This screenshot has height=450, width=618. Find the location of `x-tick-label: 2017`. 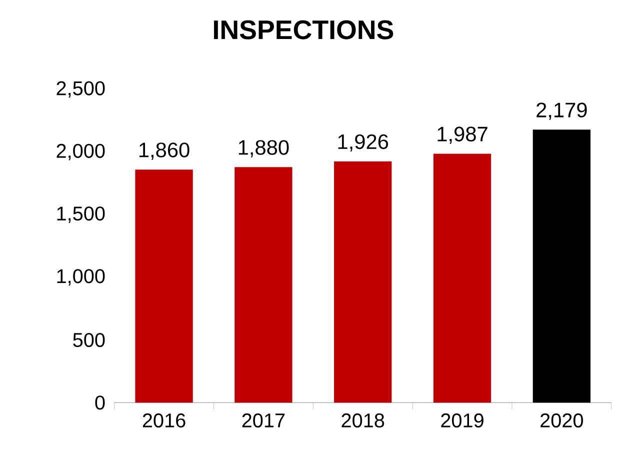

x-tick-label: 2017 is located at coordinates (263, 420).